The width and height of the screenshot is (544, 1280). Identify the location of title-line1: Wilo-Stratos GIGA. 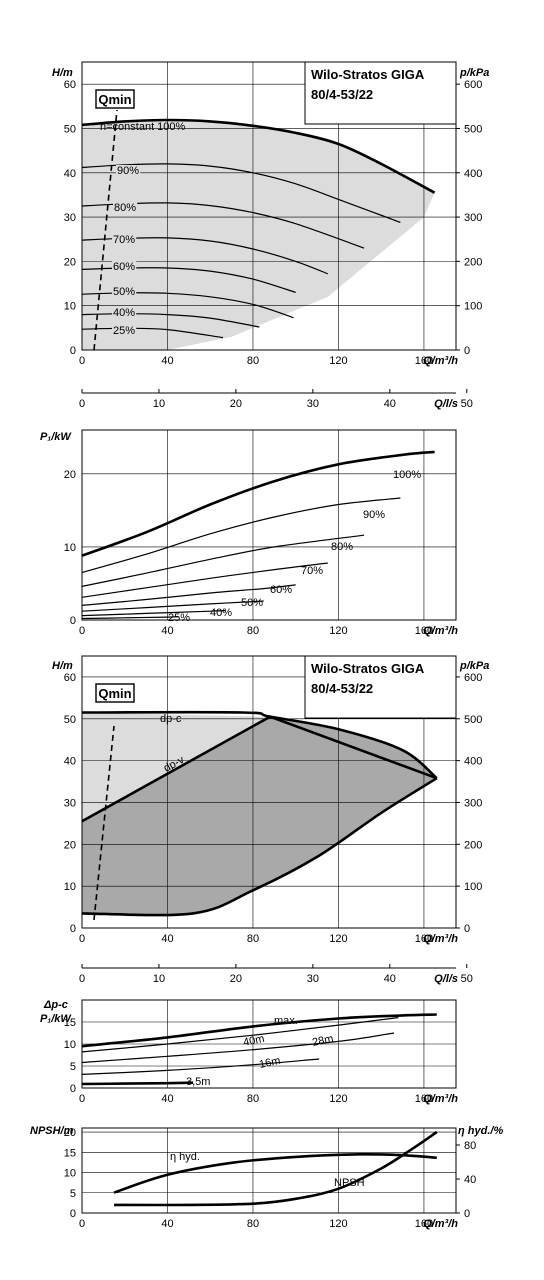
(368, 668).